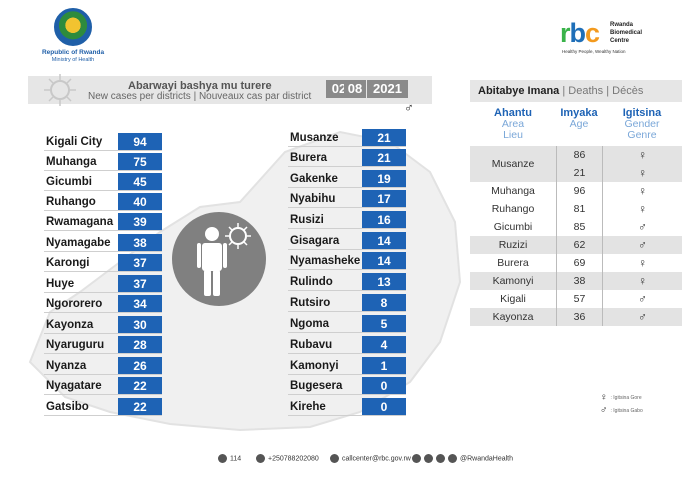 This screenshot has width=700, height=478. What do you see at coordinates (140, 263) in the screenshot?
I see `district-cases: 37` at bounding box center [140, 263].